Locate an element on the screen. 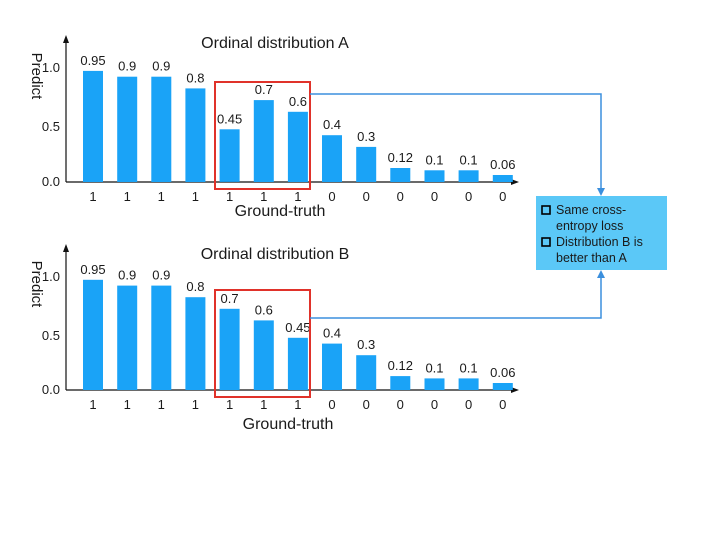 The height and width of the screenshot is (550, 727). chart-b-ytick-0: 0.0 is located at coordinates (51, 389).